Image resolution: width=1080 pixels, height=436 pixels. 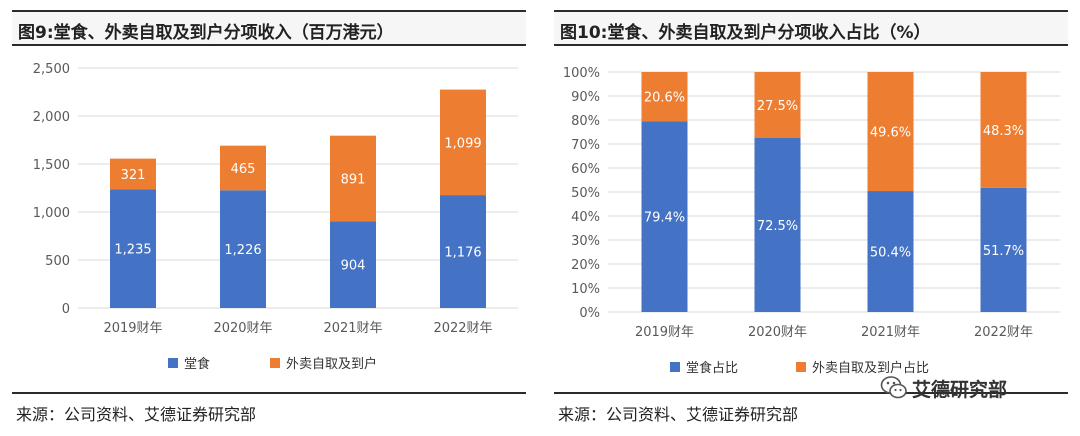 I want to click on left-chart-title: 图9:堂食、外卖自取及到户分项收入（百万港元）, so click(x=206, y=33).